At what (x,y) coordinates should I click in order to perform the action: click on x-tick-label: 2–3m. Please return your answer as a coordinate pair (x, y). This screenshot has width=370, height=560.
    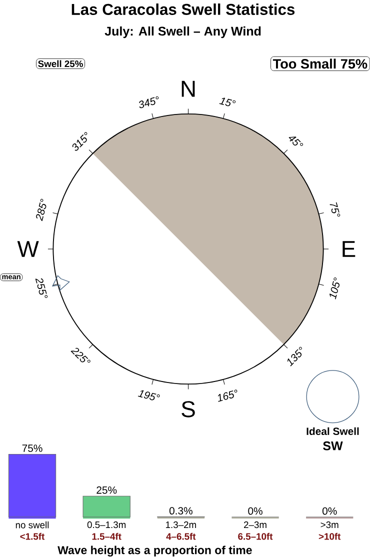
    Looking at the image, I should click on (255, 524).